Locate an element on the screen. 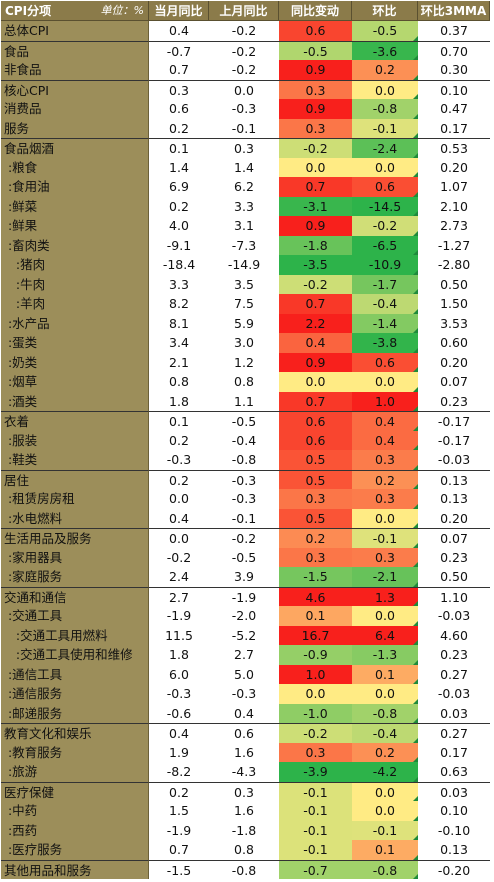 The image size is (494, 882). row-category-name: :蛋类 is located at coordinates (75, 343).